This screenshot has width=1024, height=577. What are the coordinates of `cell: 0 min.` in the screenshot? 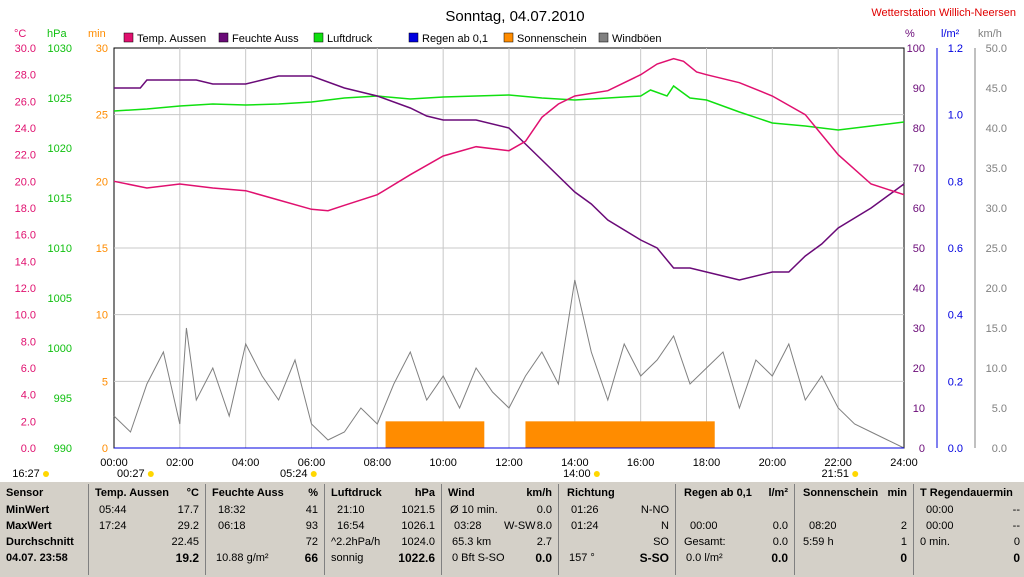 It's located at (935, 542).